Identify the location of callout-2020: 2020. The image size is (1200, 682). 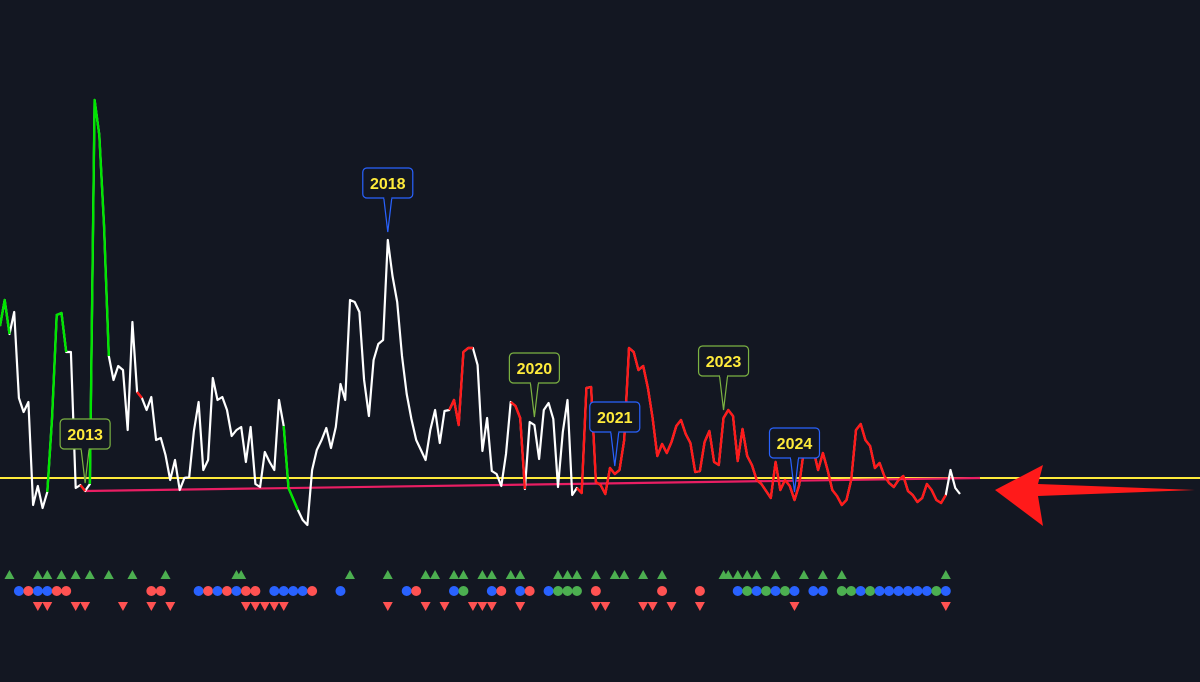
(534, 385).